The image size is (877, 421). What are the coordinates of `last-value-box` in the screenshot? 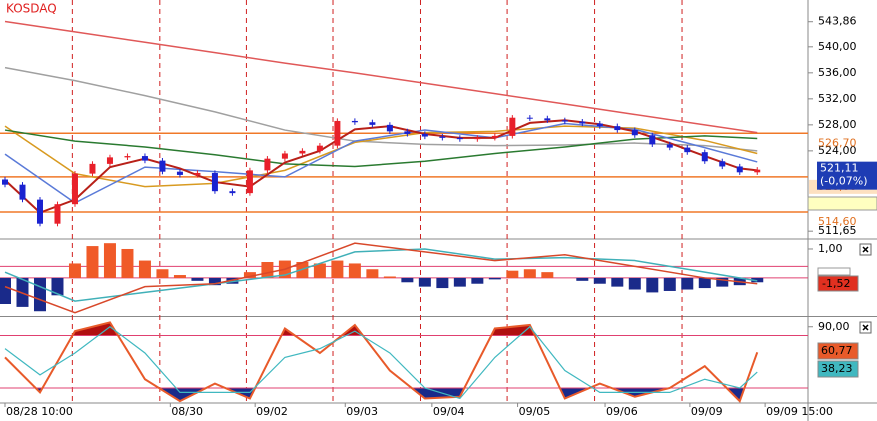 It's located at (838, 351).